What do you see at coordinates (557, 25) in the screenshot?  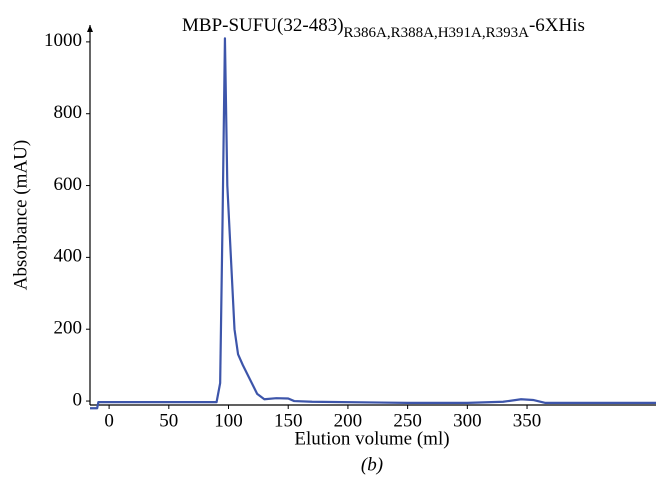 I see `title-suffix: -6XHis` at bounding box center [557, 25].